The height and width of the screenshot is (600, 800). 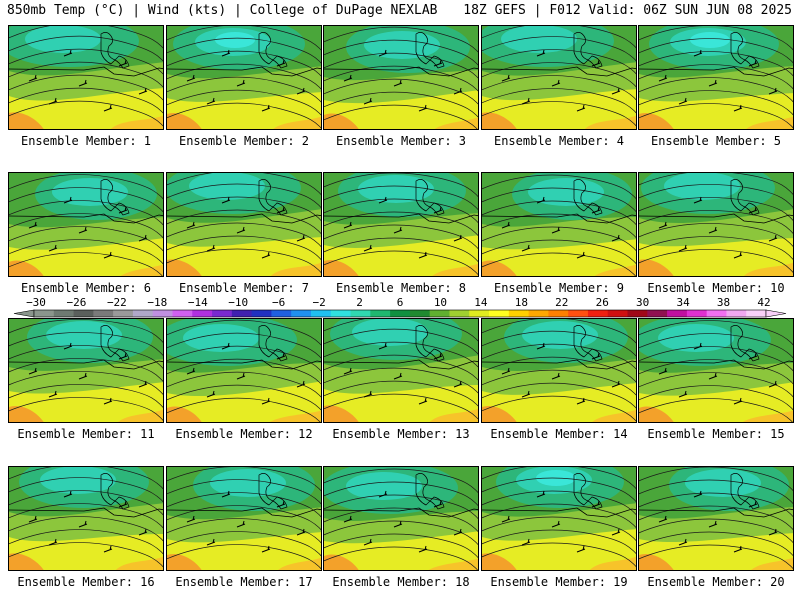 I want to click on ensemble-member-label: Ensemble Member: 14, so click(x=559, y=434).